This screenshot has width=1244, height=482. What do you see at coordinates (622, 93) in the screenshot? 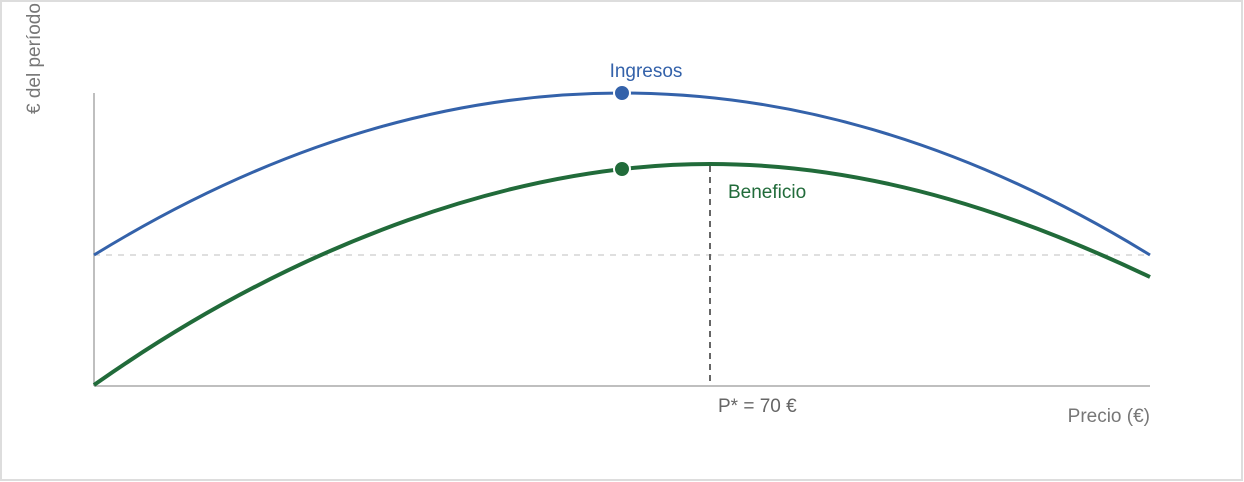
I see `revenue-marker` at bounding box center [622, 93].